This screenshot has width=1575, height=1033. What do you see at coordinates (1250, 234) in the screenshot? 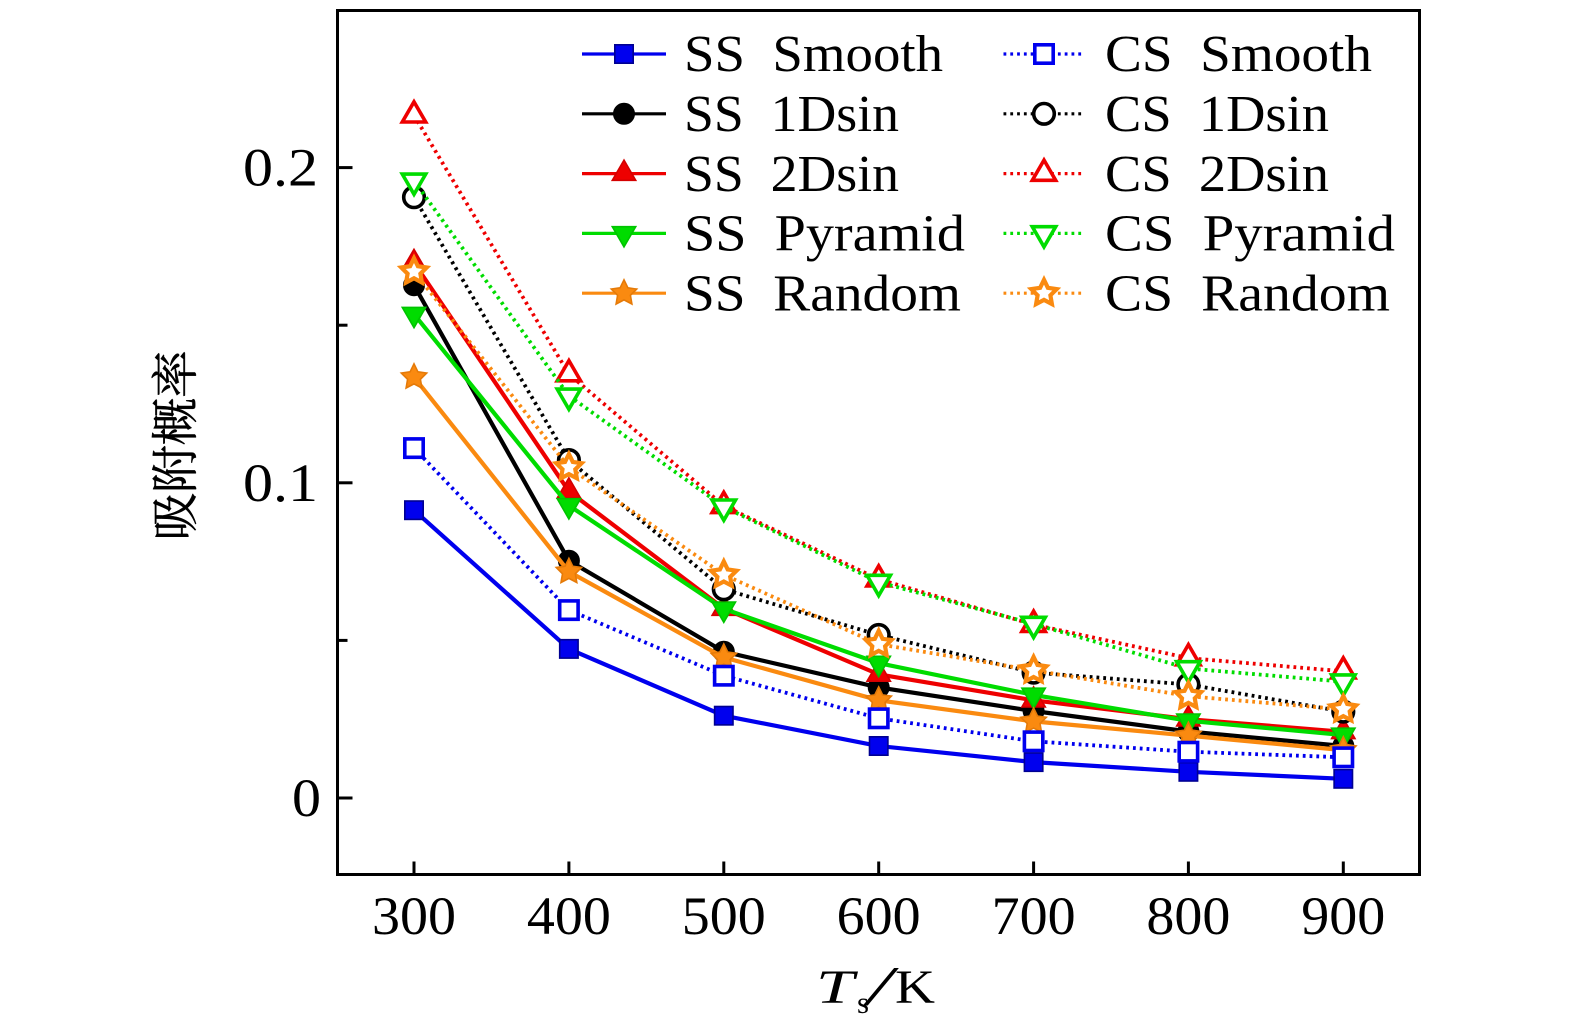
I see `svg-text: CS Pyramid` at bounding box center [1250, 234].